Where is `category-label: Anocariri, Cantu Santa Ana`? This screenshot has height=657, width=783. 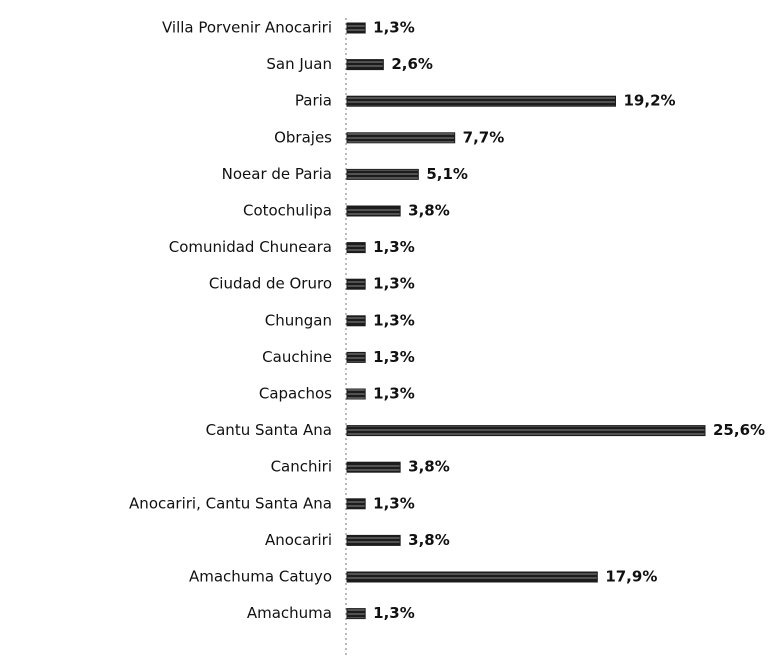
category-label: Anocariri, Cantu Santa Ana is located at coordinates (230, 503).